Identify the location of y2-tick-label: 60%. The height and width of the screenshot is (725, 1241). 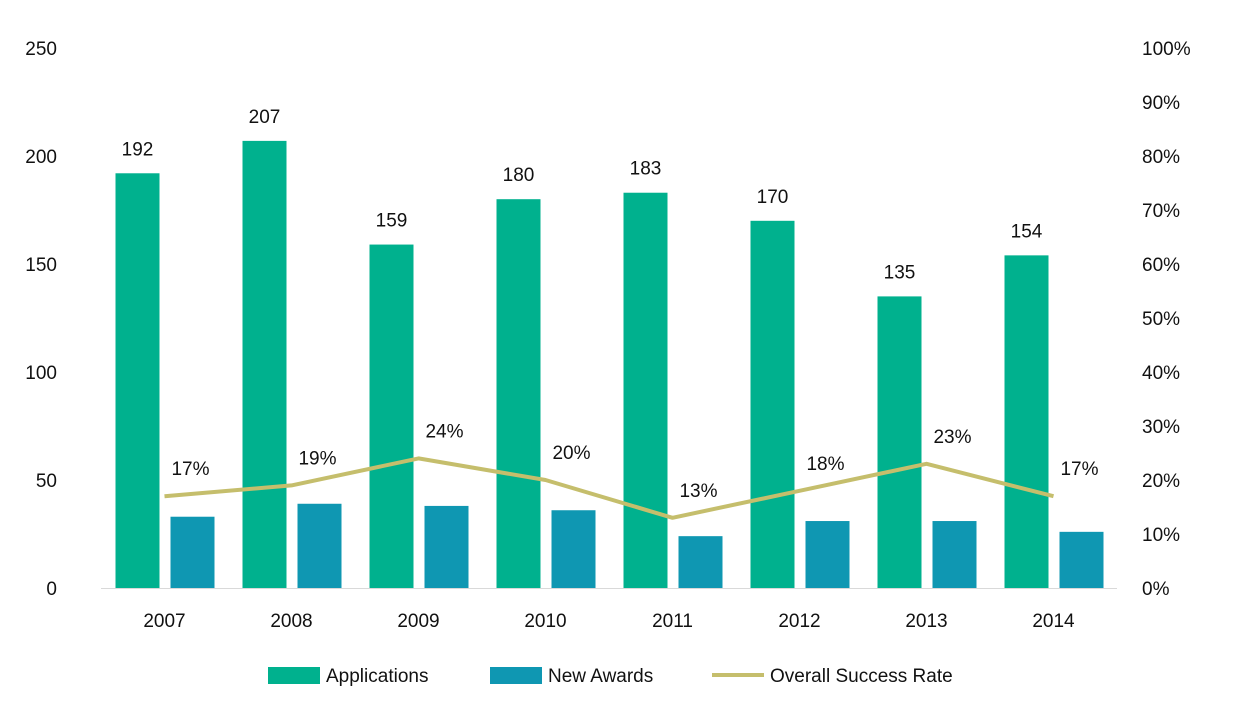
(1161, 265).